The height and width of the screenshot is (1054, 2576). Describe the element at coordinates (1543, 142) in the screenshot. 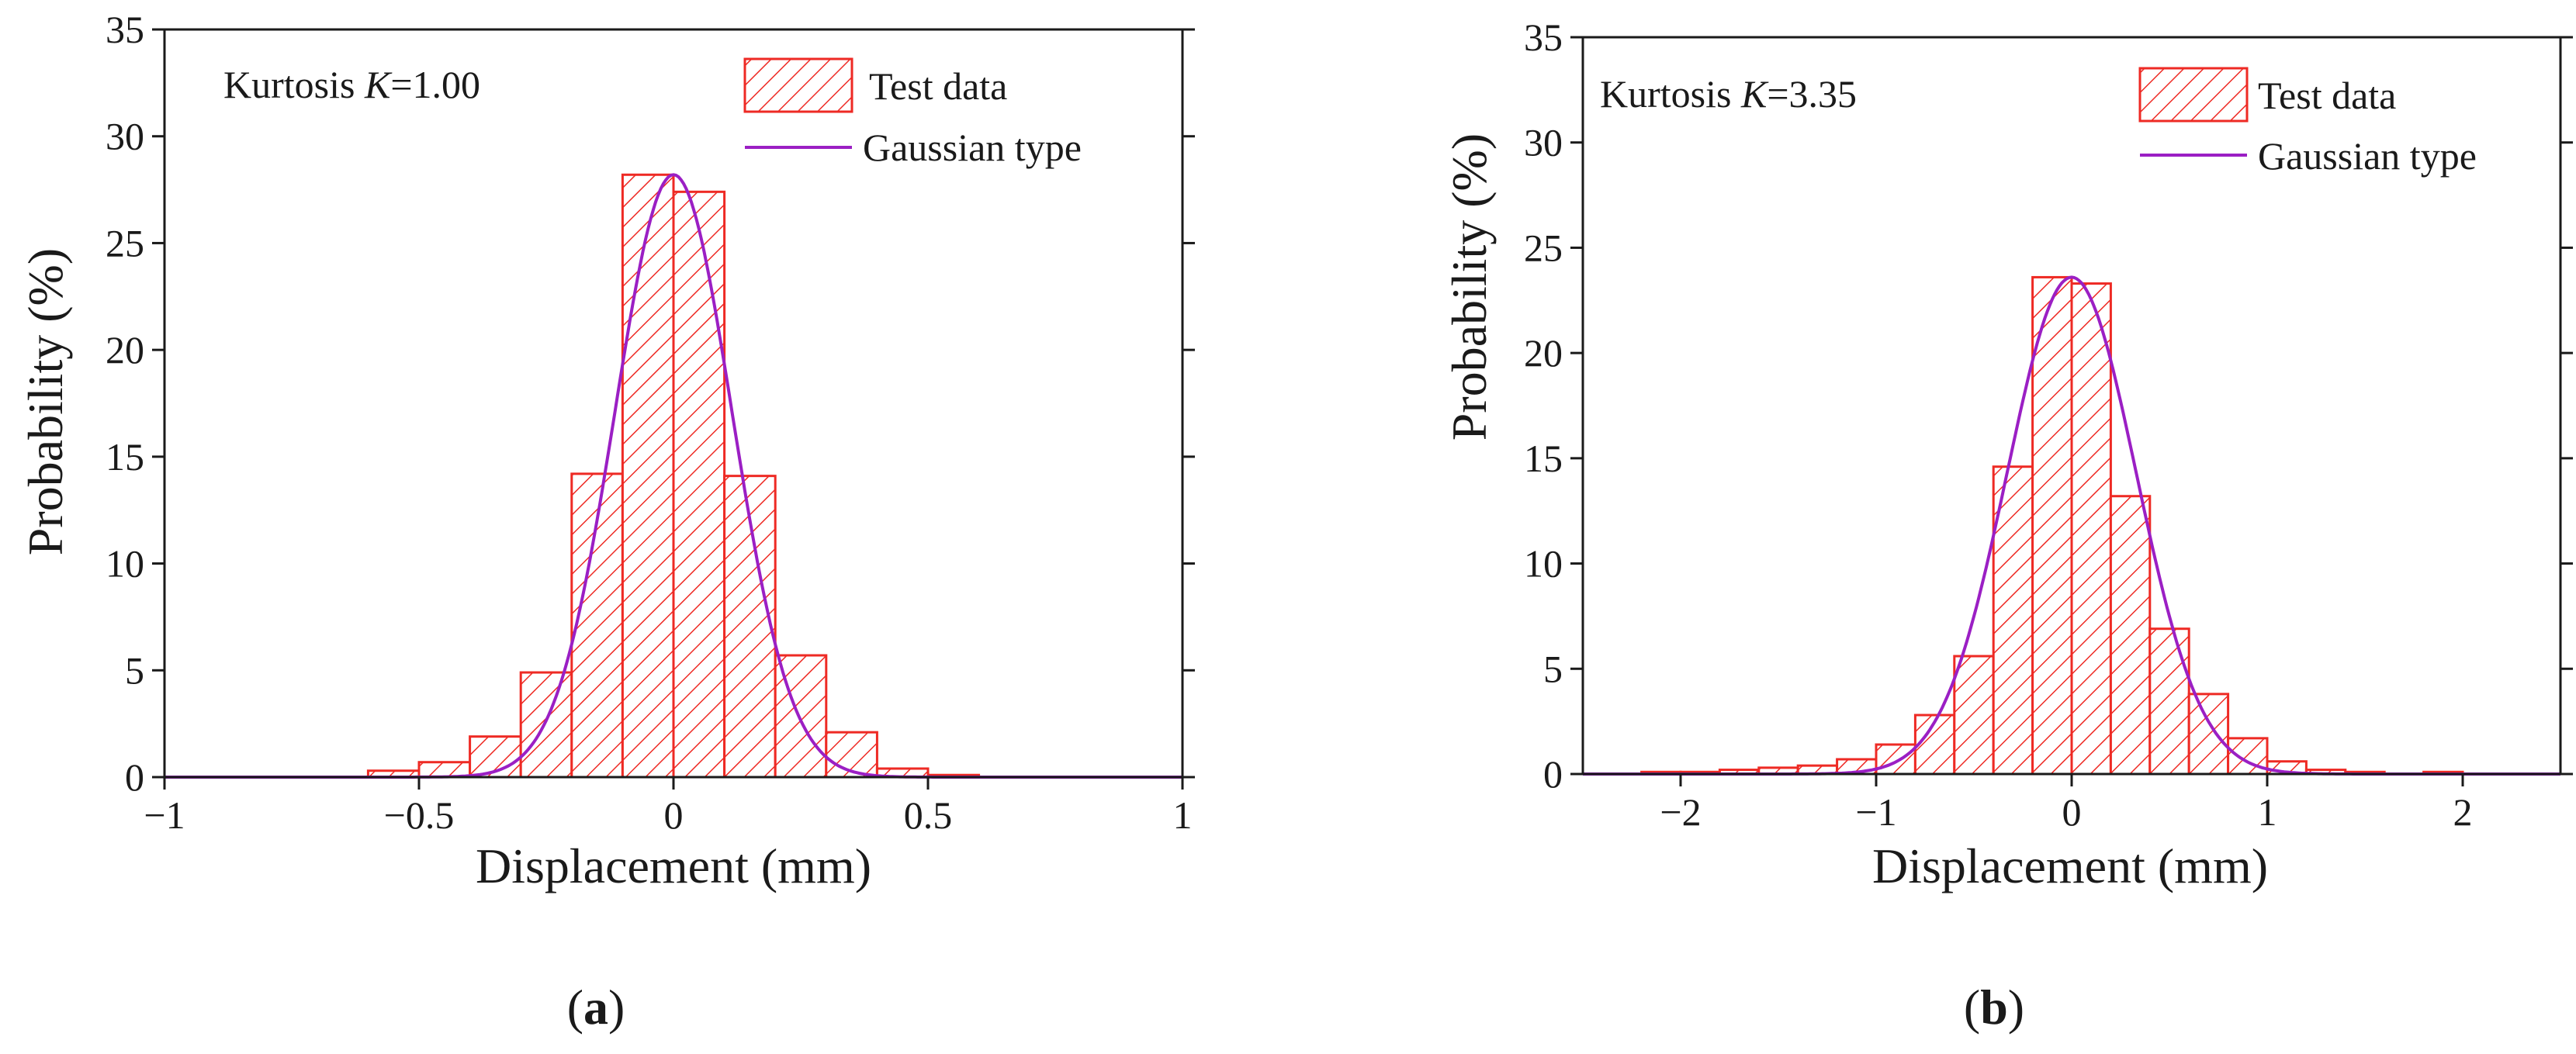

I see `panel-b-y-tick-label: 30` at that location.